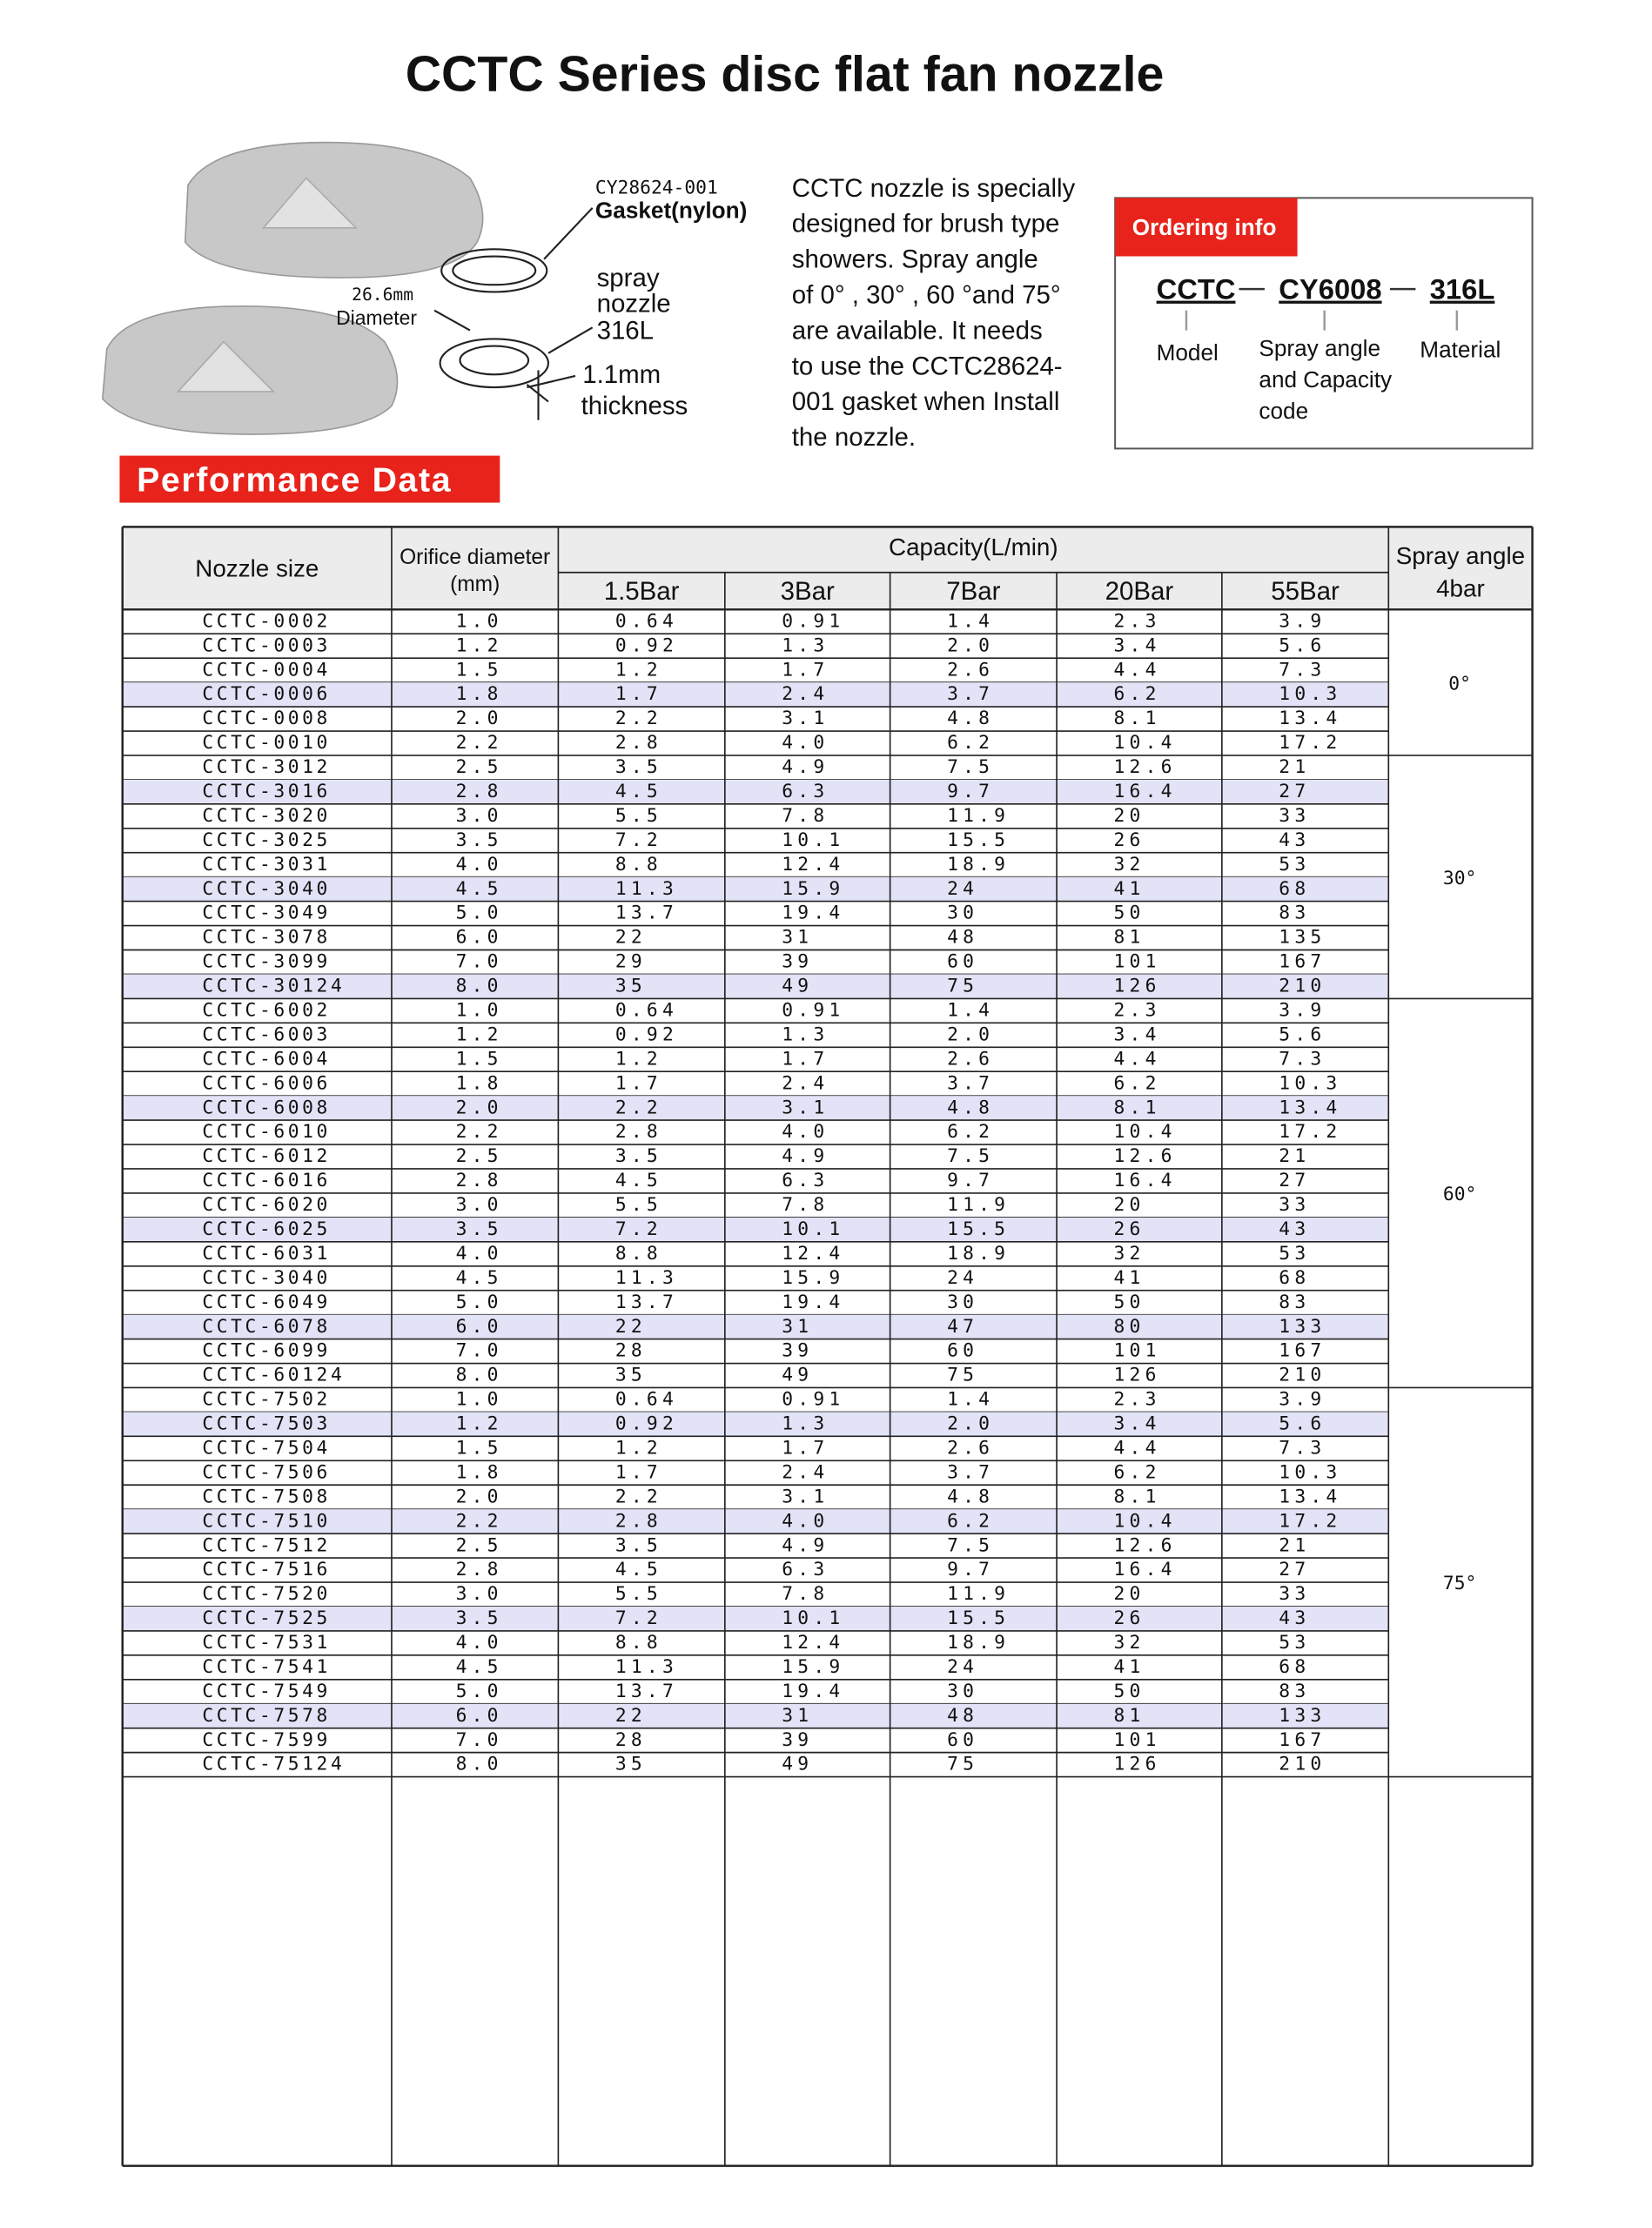 Image resolution: width=1652 pixels, height=2228 pixels. I want to click on header-cell: 1.5Bar, so click(642, 592).